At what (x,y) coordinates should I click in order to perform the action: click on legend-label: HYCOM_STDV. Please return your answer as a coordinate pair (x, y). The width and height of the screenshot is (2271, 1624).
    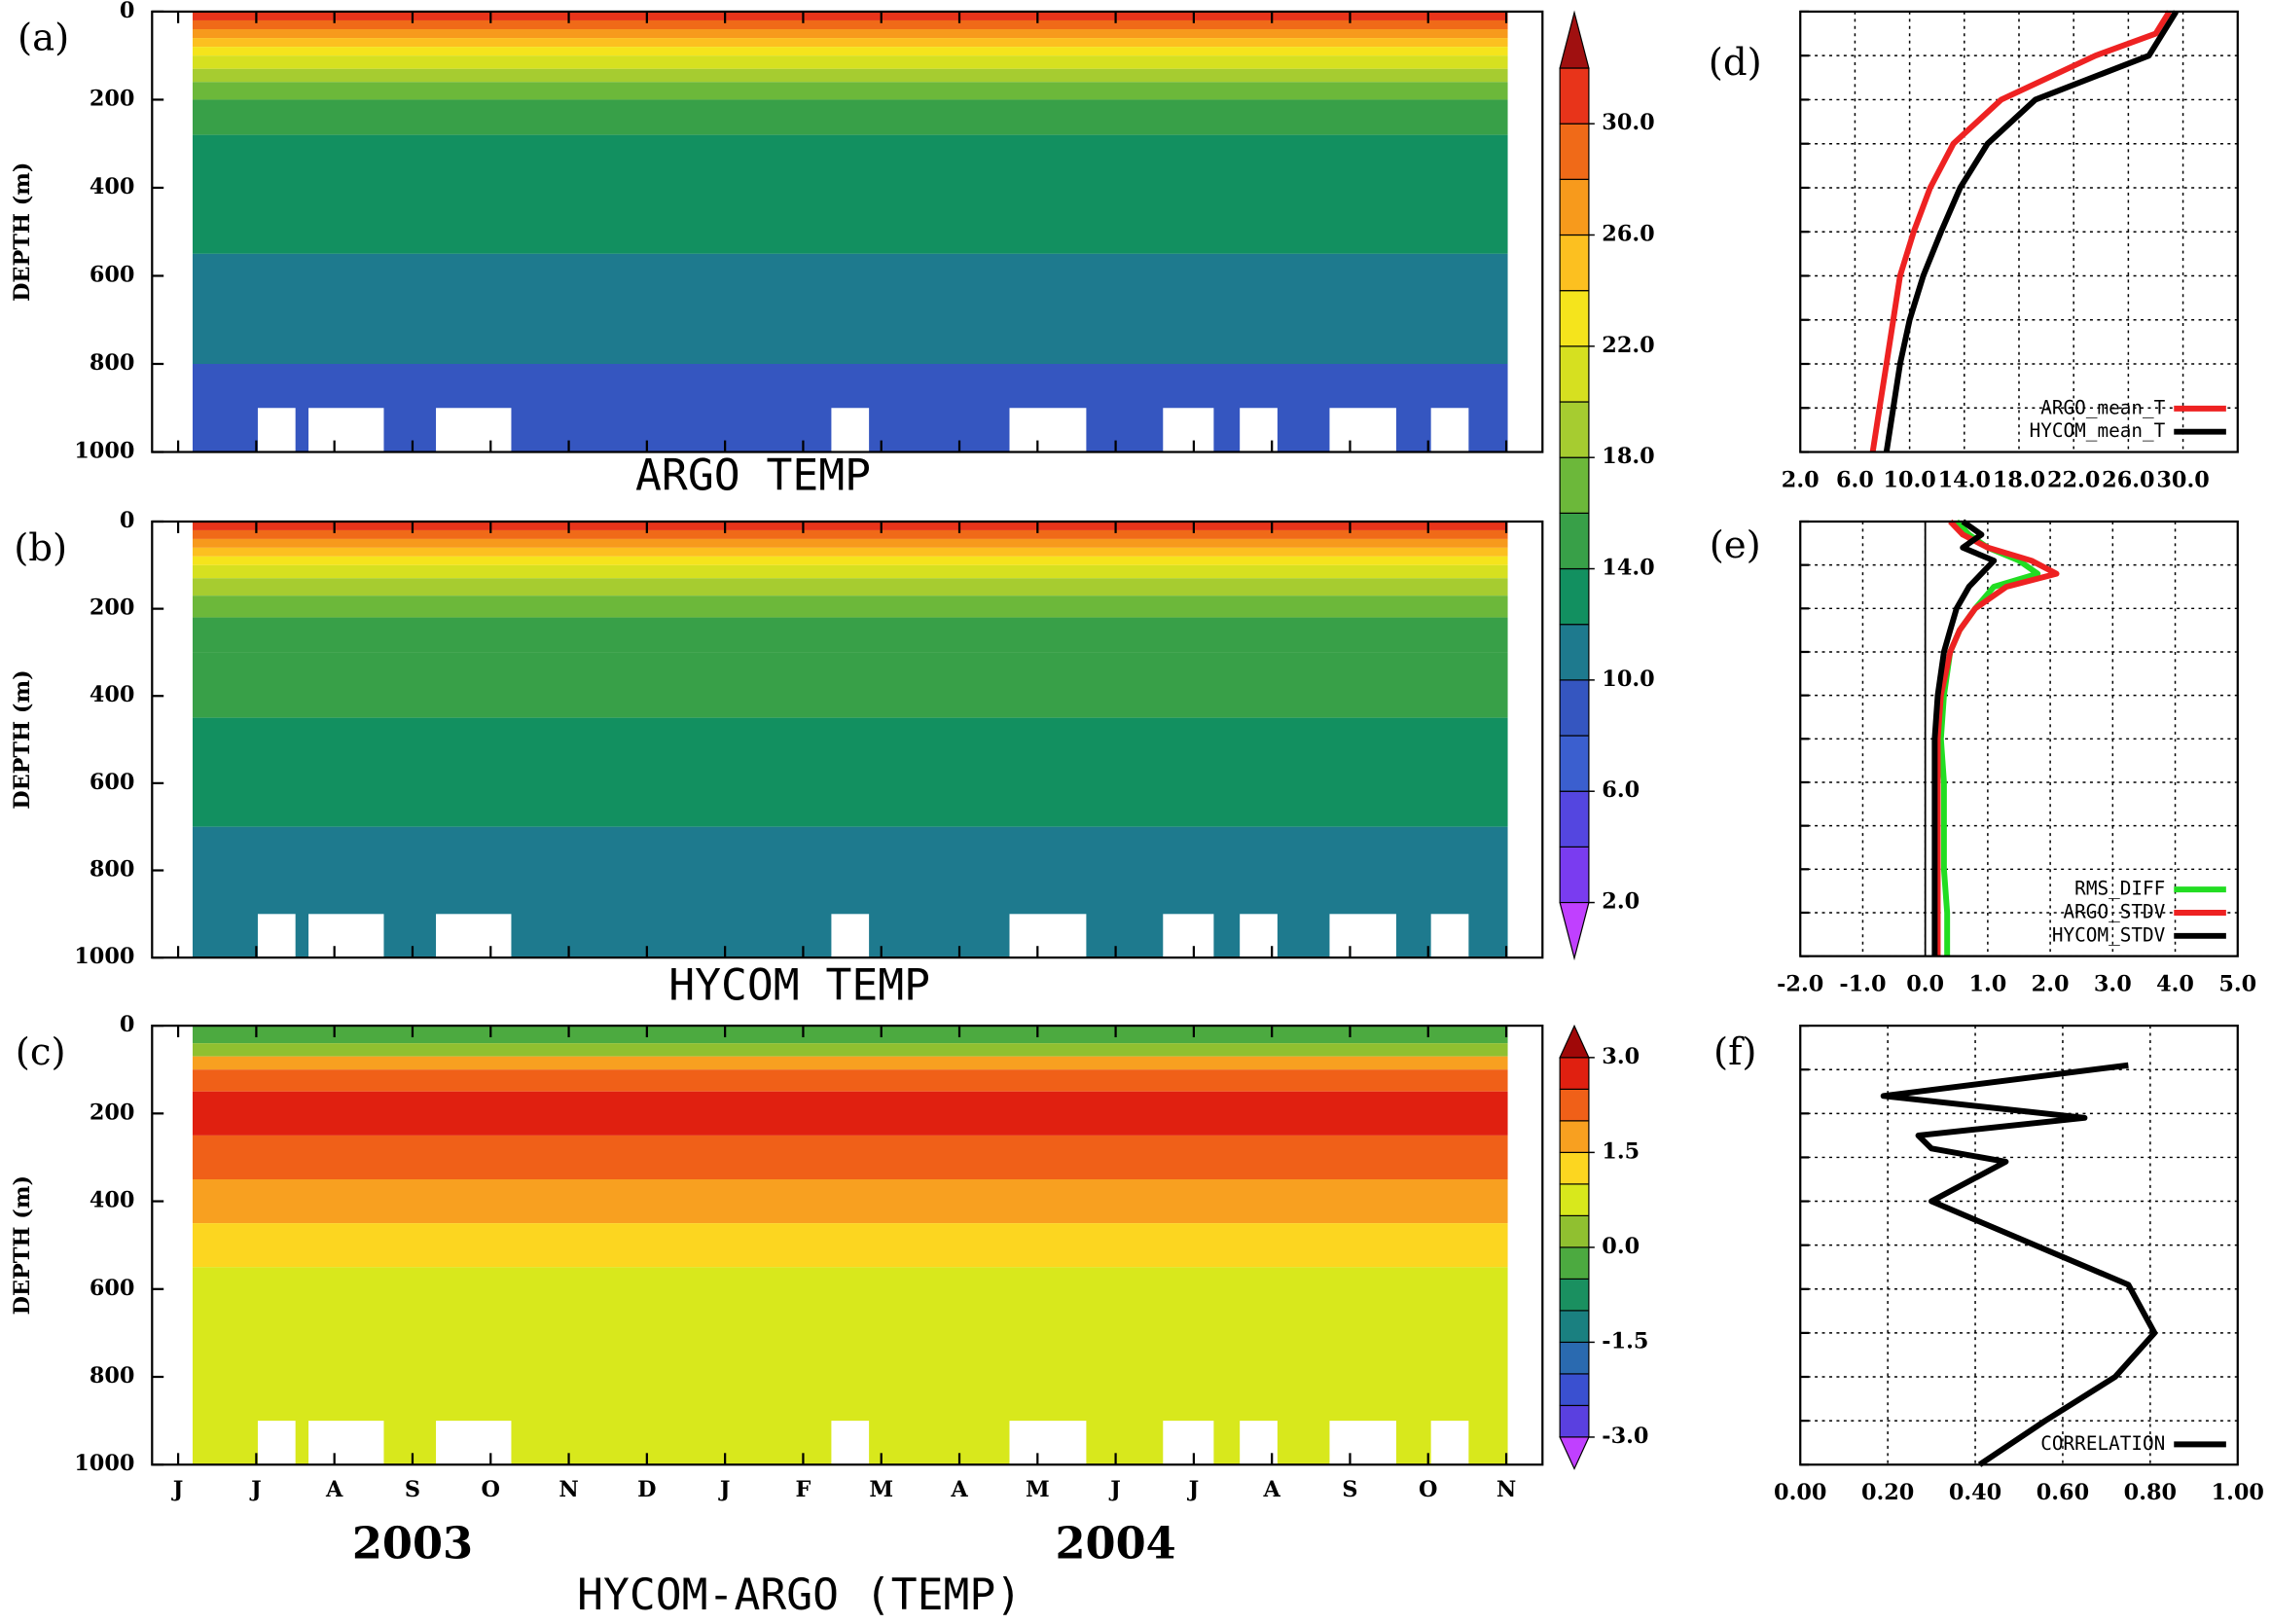
    Looking at the image, I should click on (2109, 934).